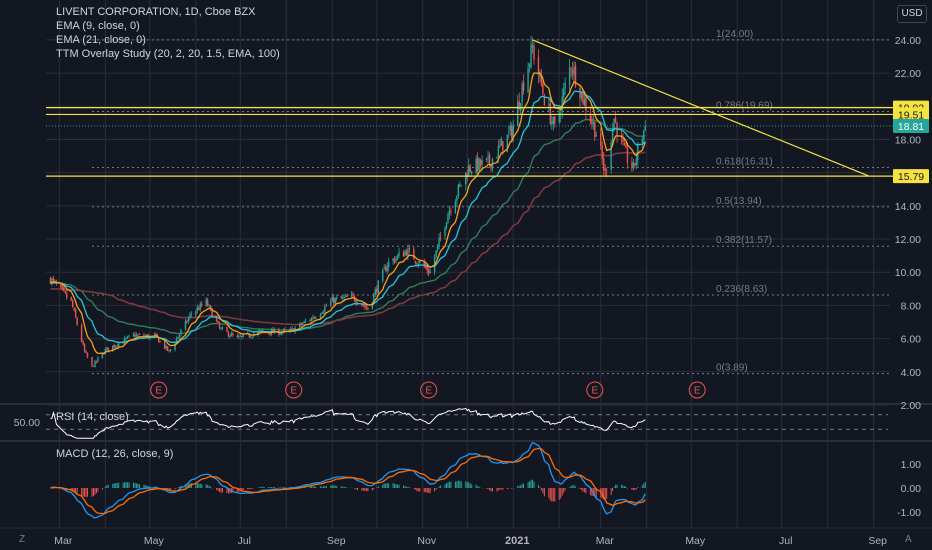 This screenshot has width=932, height=550. I want to click on macd-legend: MACD (12, 26, close, 9), so click(115, 454).